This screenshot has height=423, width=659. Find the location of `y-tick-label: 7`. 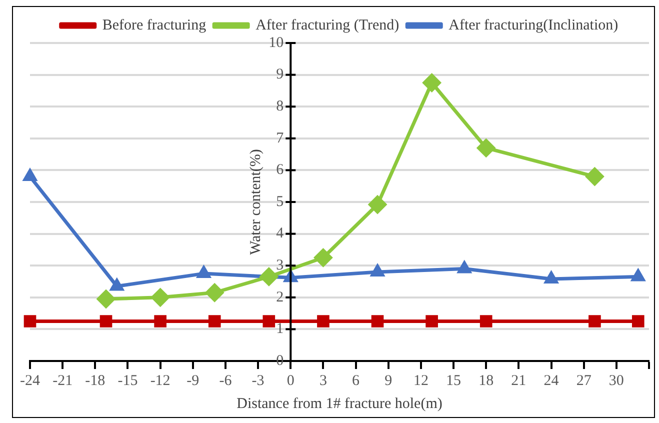

y-tick-label: 7 is located at coordinates (280, 138).